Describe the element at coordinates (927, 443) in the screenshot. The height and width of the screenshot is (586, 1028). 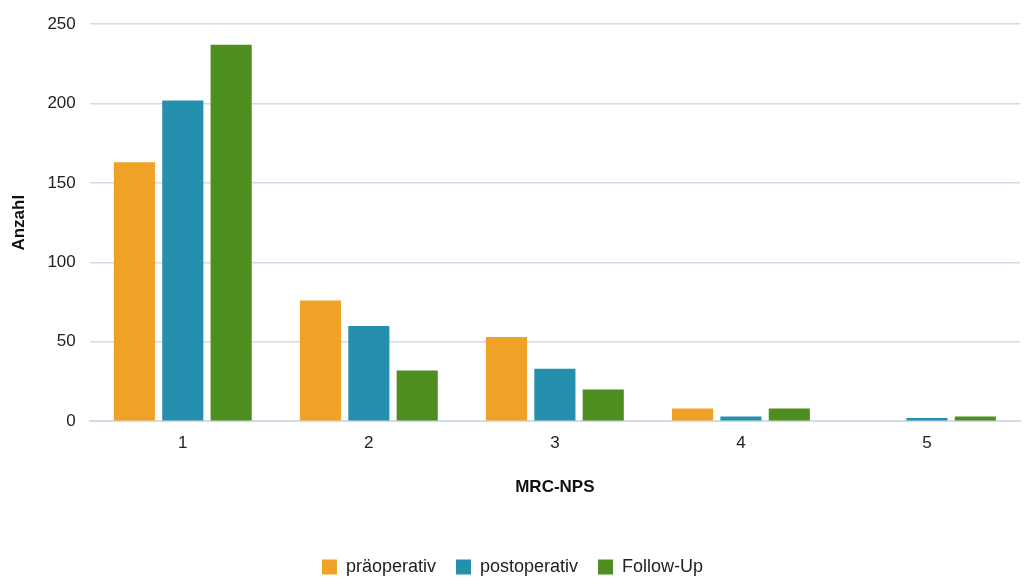
I see `x-tick-label: 5` at that location.